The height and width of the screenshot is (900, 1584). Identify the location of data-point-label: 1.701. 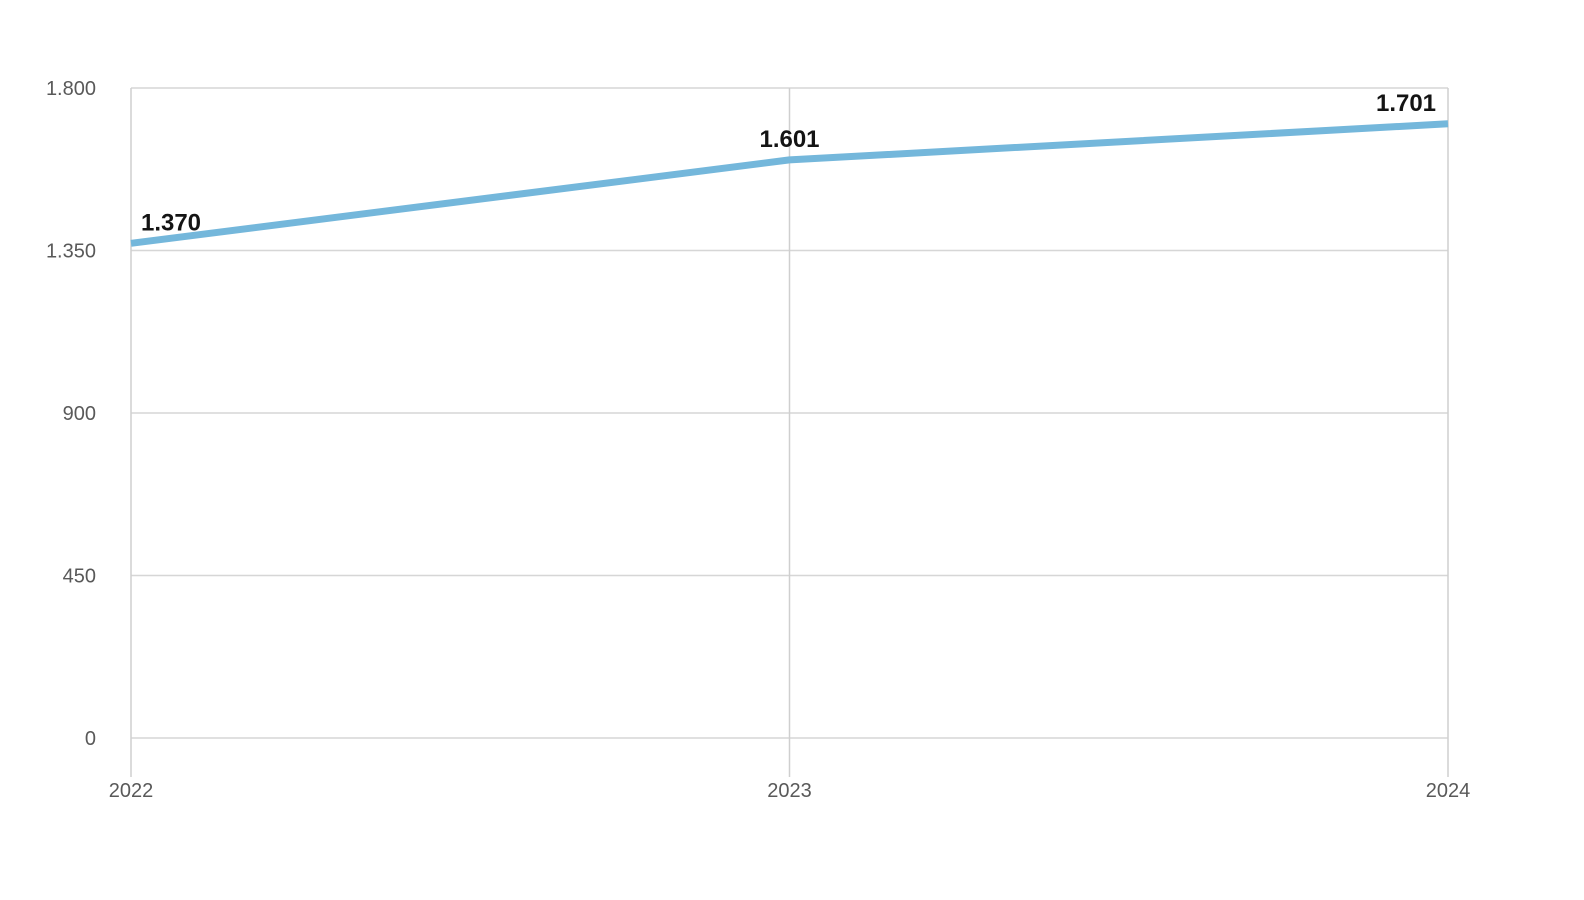
(1406, 103).